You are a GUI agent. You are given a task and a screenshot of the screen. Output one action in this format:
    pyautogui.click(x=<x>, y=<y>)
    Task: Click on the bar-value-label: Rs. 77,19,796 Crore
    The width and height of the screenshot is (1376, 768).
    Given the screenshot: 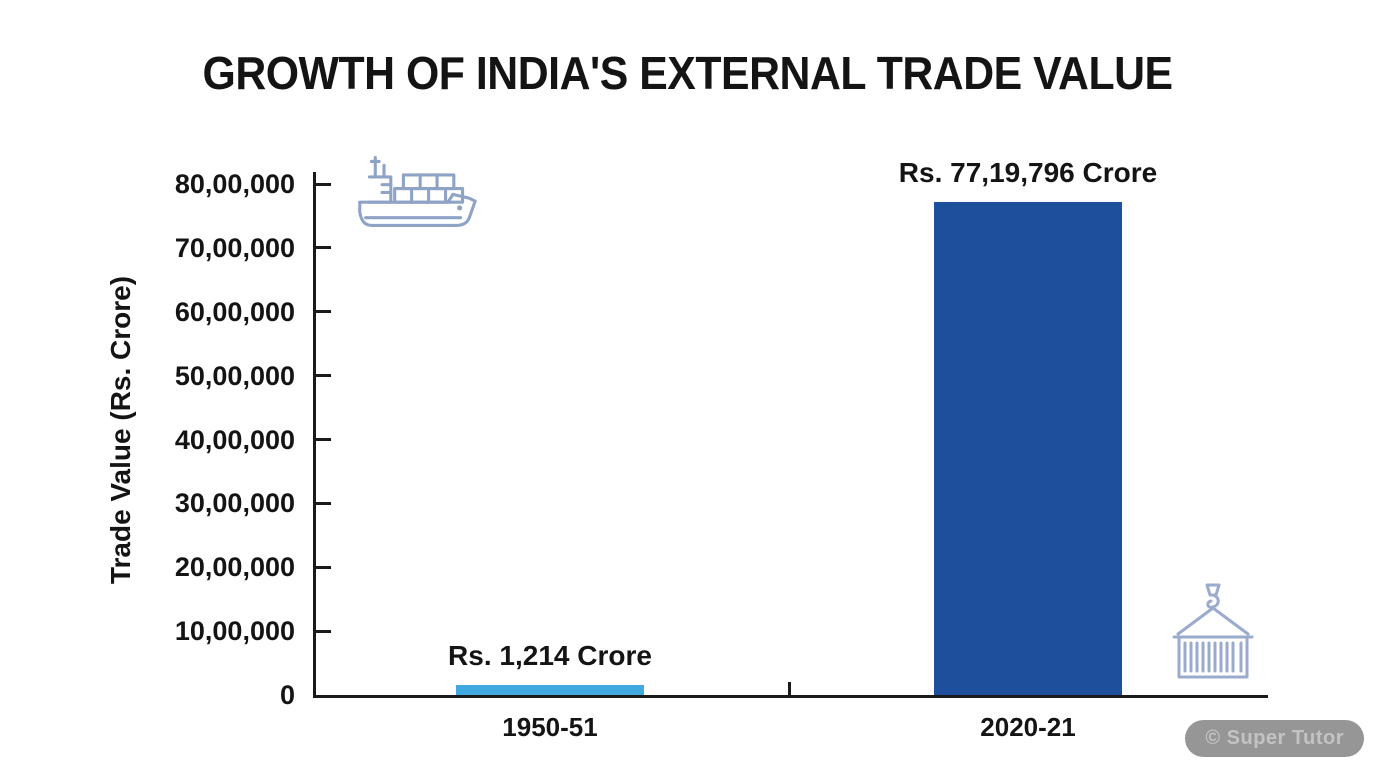 What is the action you would take?
    pyautogui.click(x=1028, y=172)
    